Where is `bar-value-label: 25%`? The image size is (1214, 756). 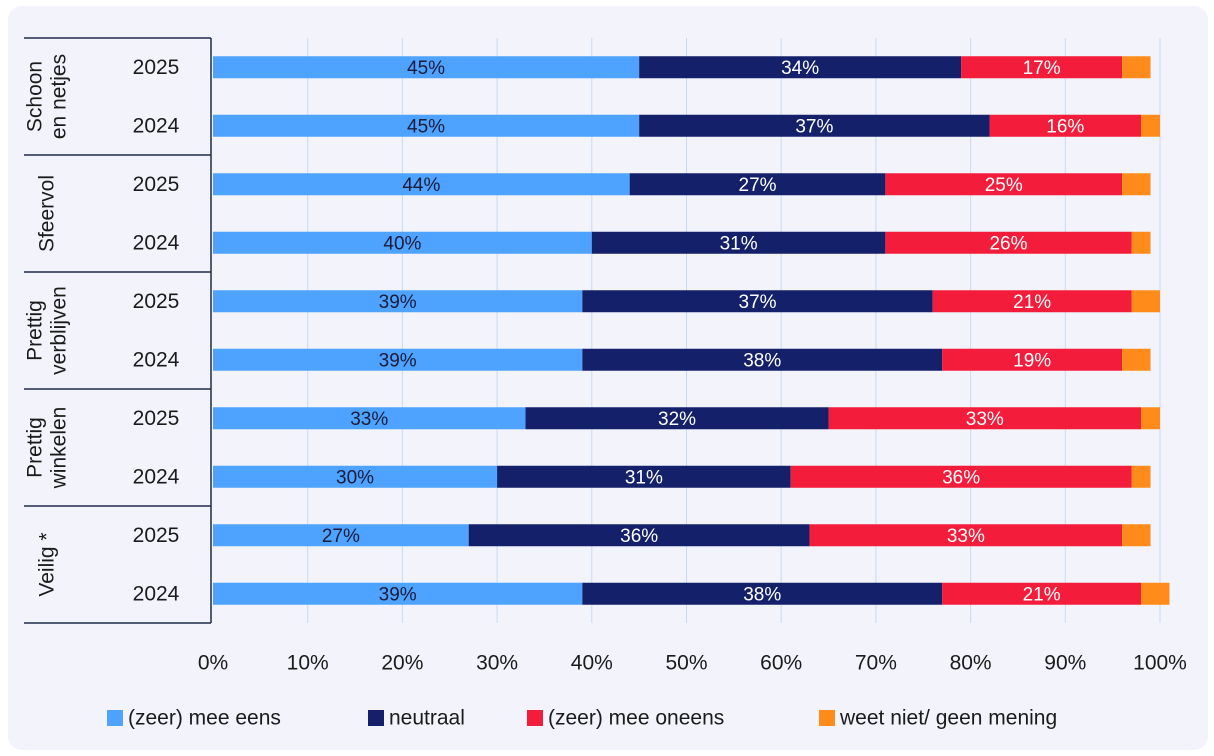 bar-value-label: 25% is located at coordinates (1004, 185).